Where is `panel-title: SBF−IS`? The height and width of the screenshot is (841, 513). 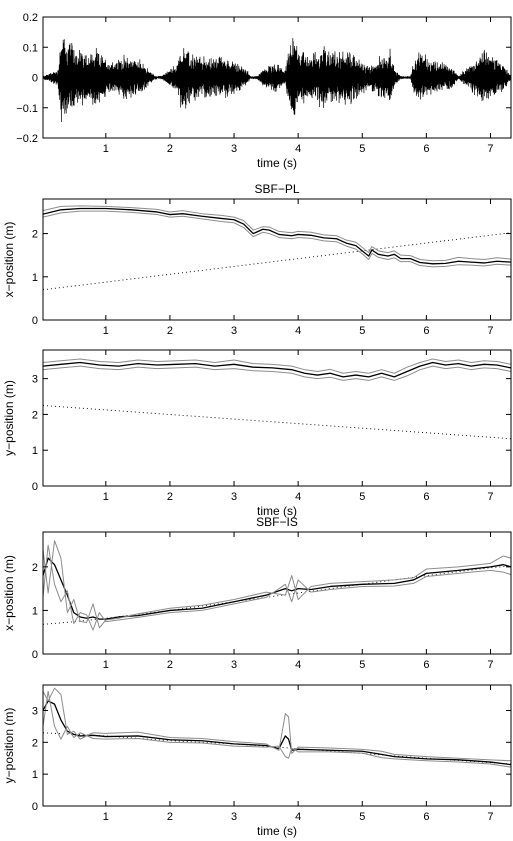 panel-title: SBF−IS is located at coordinates (277, 522).